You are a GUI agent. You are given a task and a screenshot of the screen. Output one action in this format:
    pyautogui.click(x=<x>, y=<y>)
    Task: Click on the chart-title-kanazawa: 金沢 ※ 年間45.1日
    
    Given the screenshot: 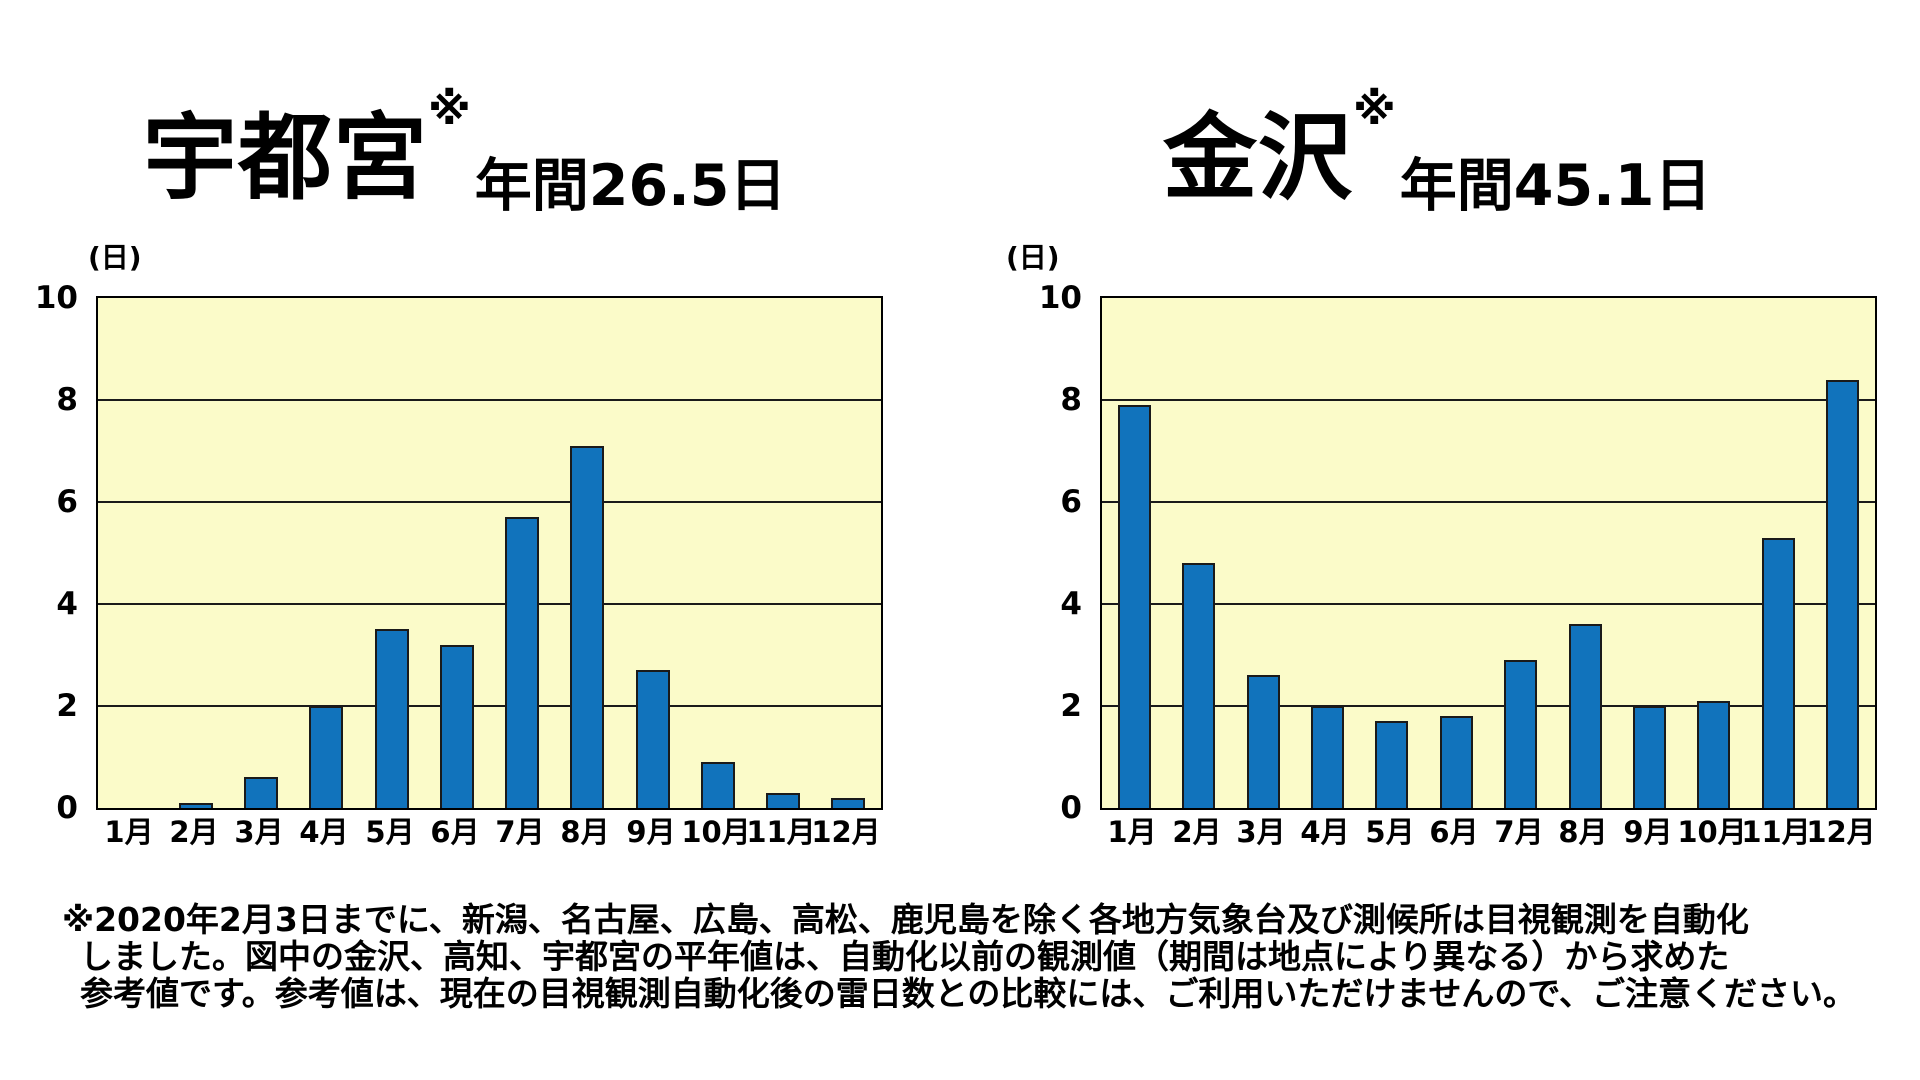 What is the action you would take?
    pyautogui.click(x=1437, y=151)
    